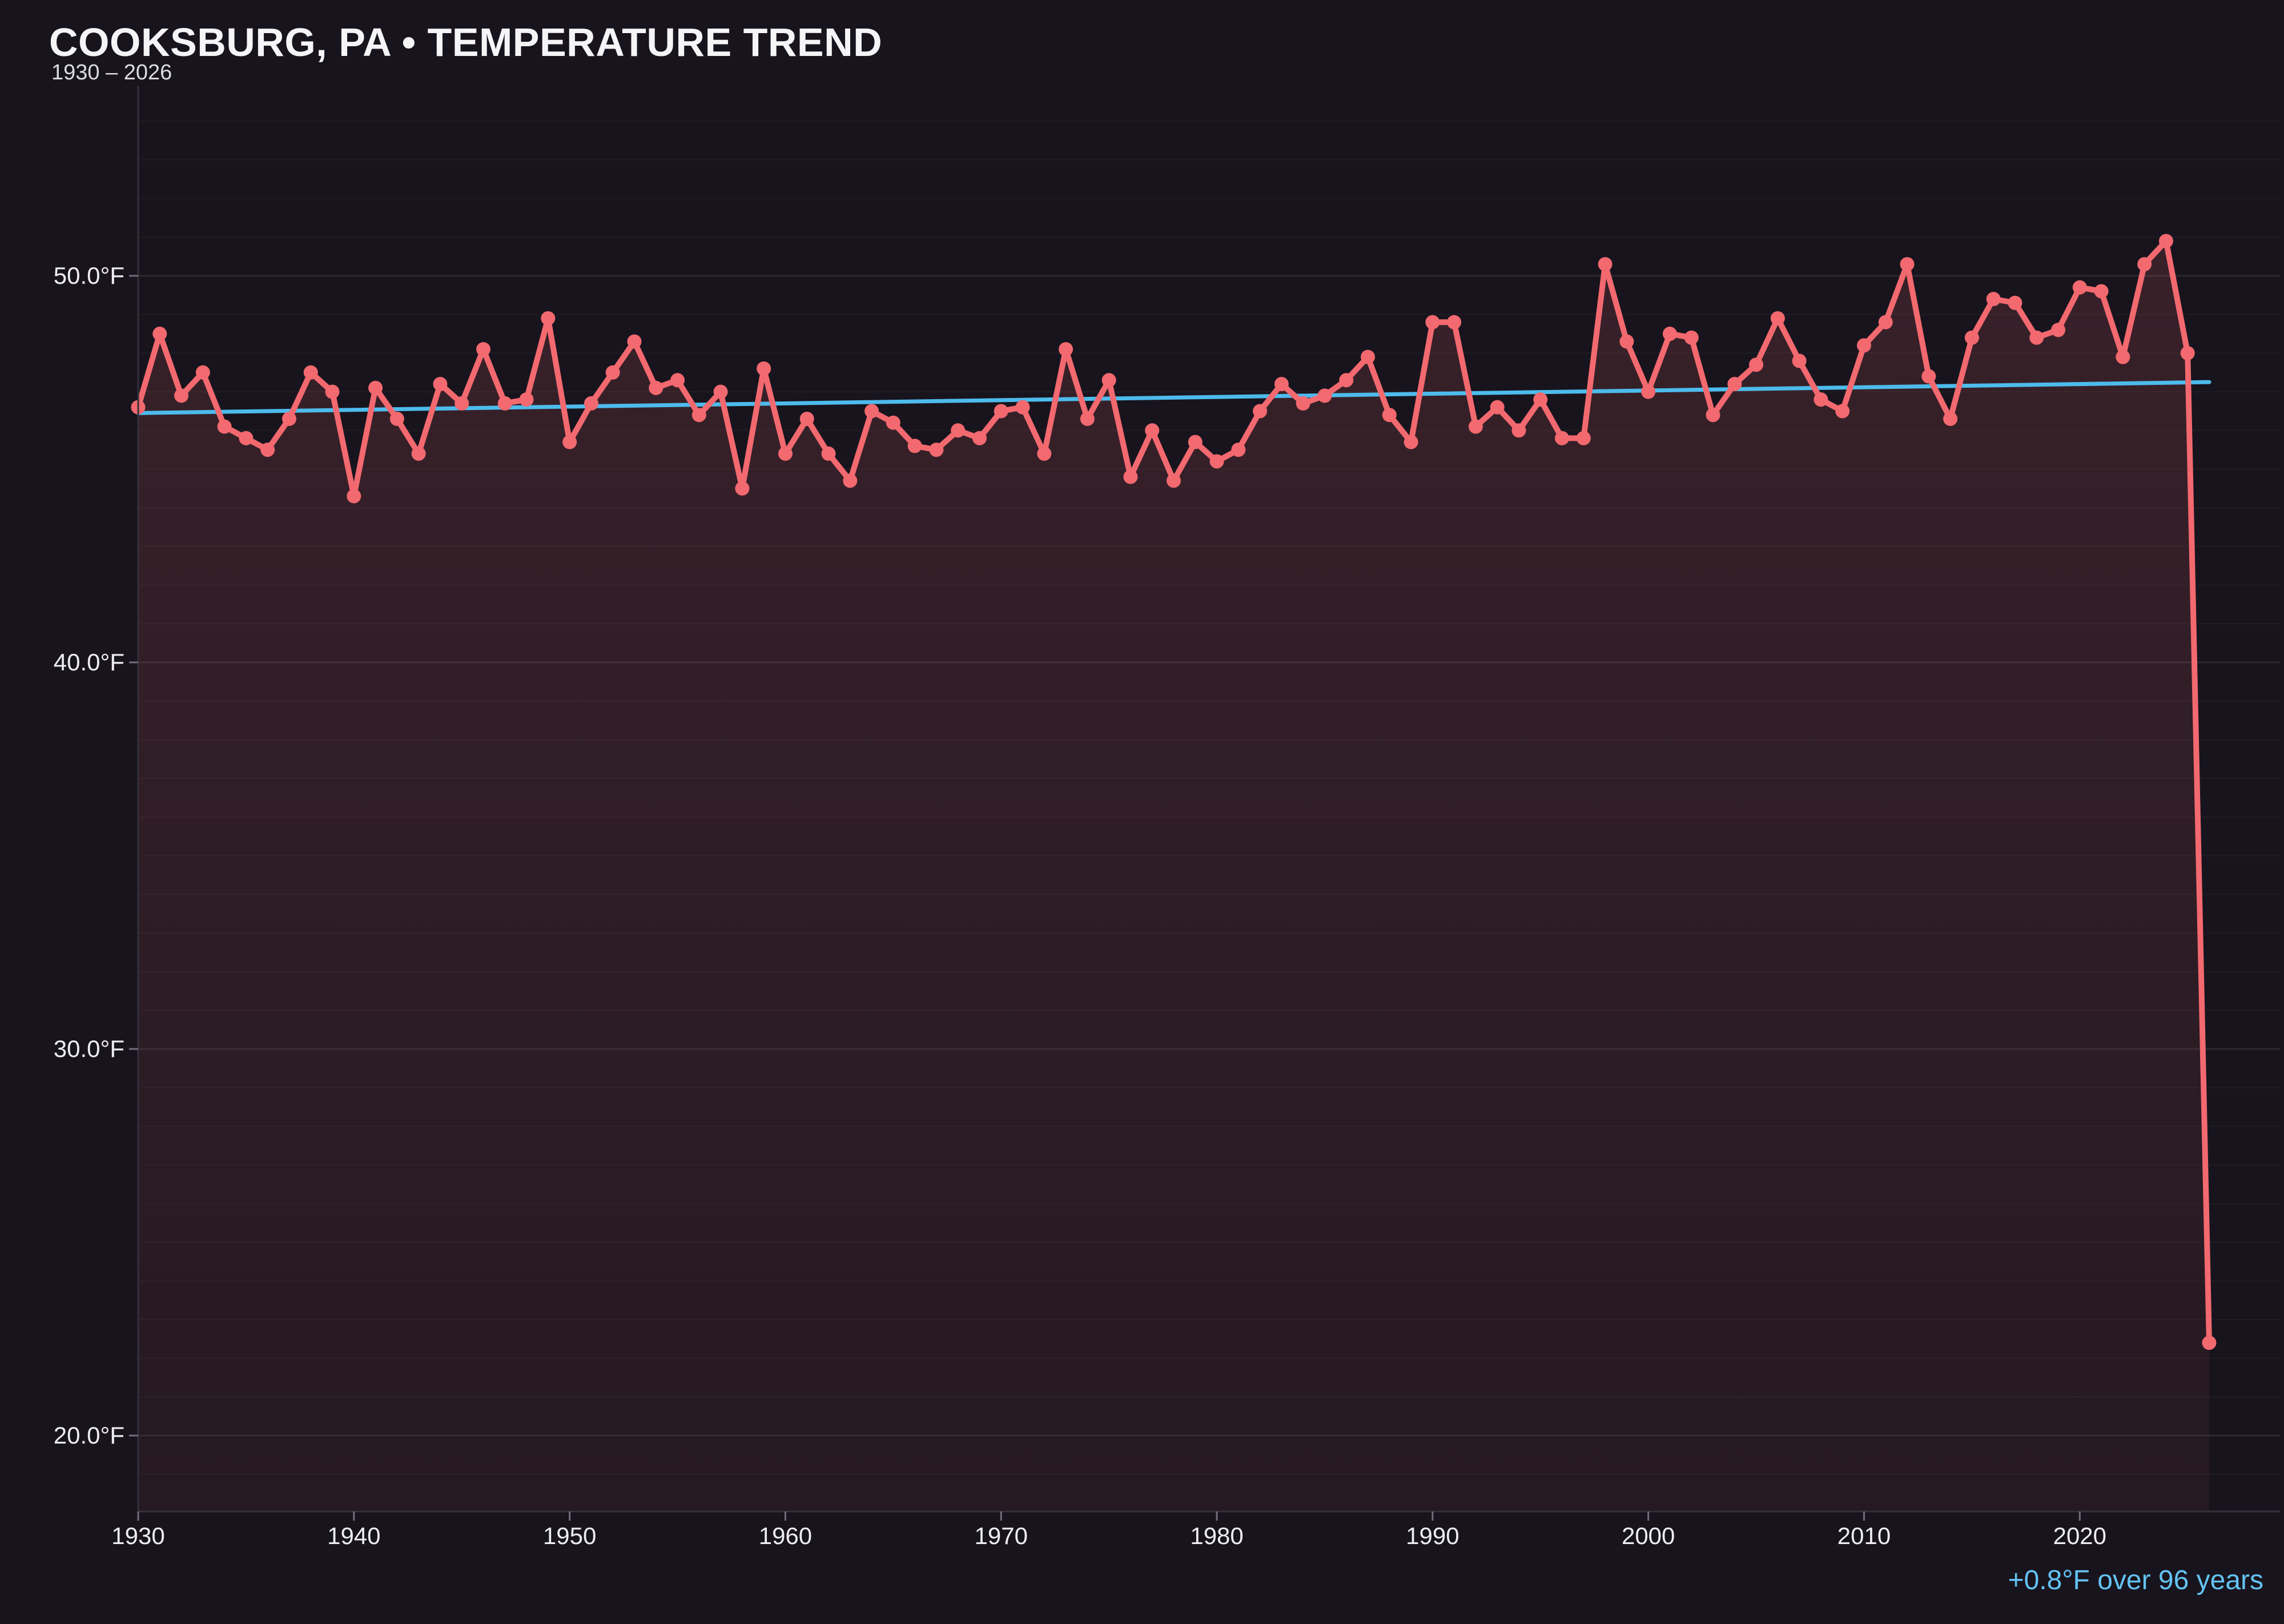  Describe the element at coordinates (2080, 1535) in the screenshot. I see `x-tick-label-2020: 2020` at that location.